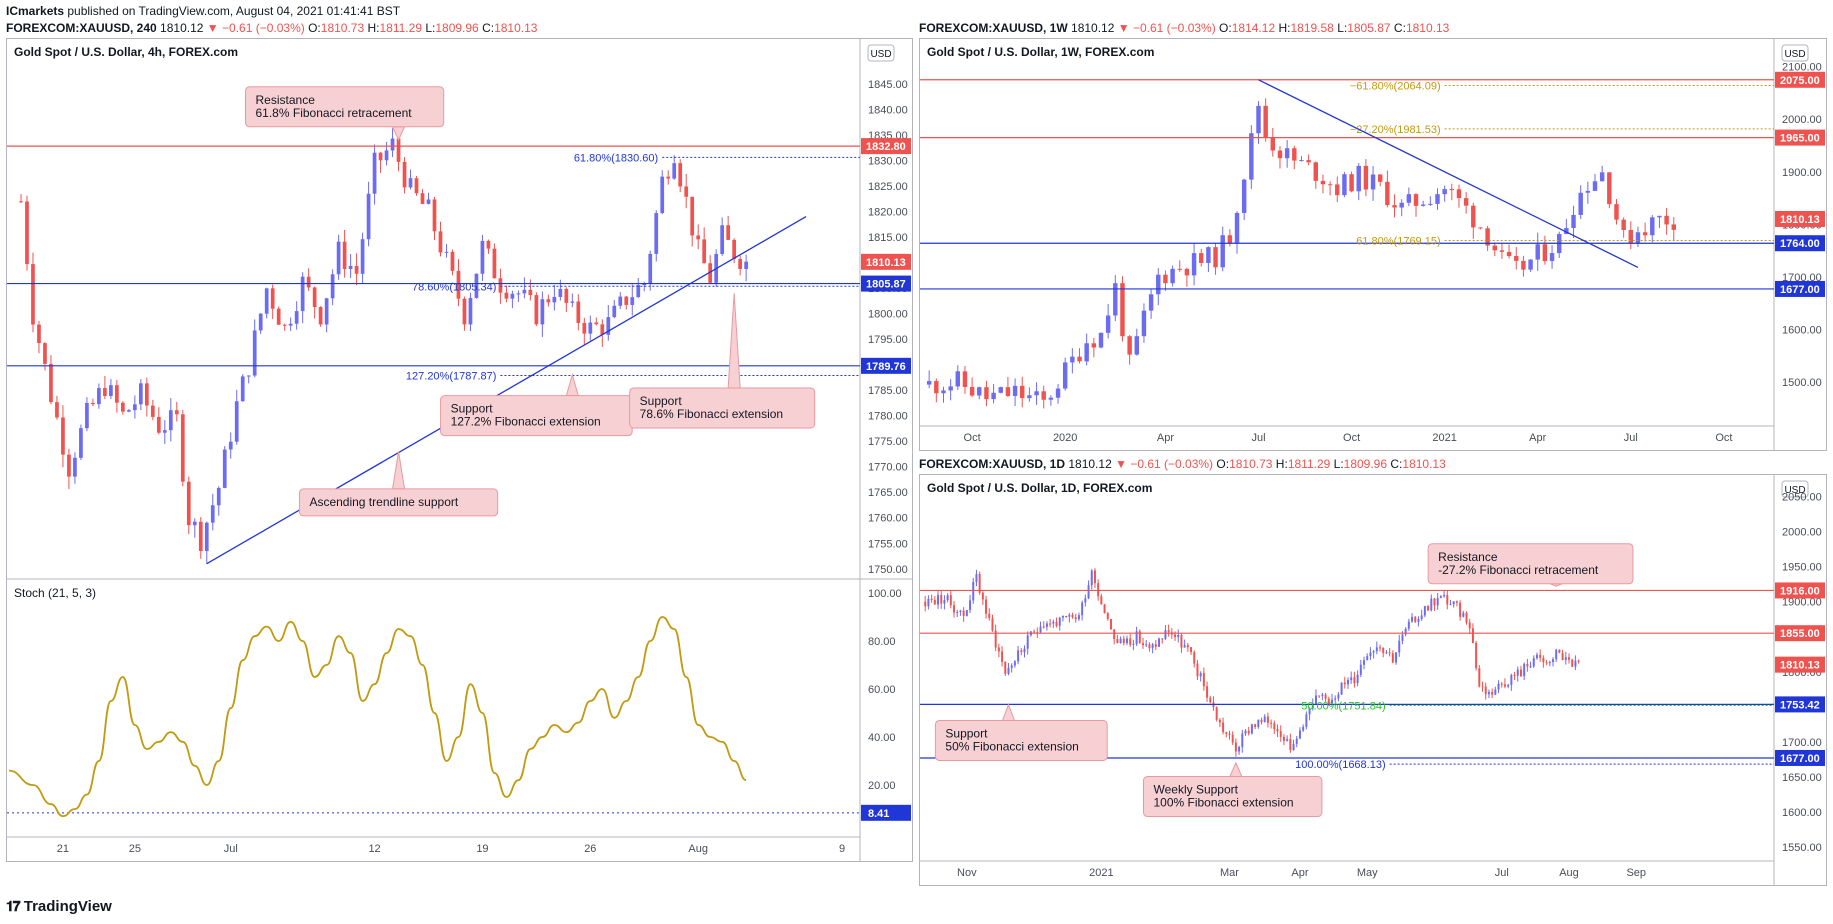 The width and height of the screenshot is (1833, 924). Describe the element at coordinates (992, 464) in the screenshot. I see `symbol-label: FOREXCOM:XAUUSD, 1D` at that location.